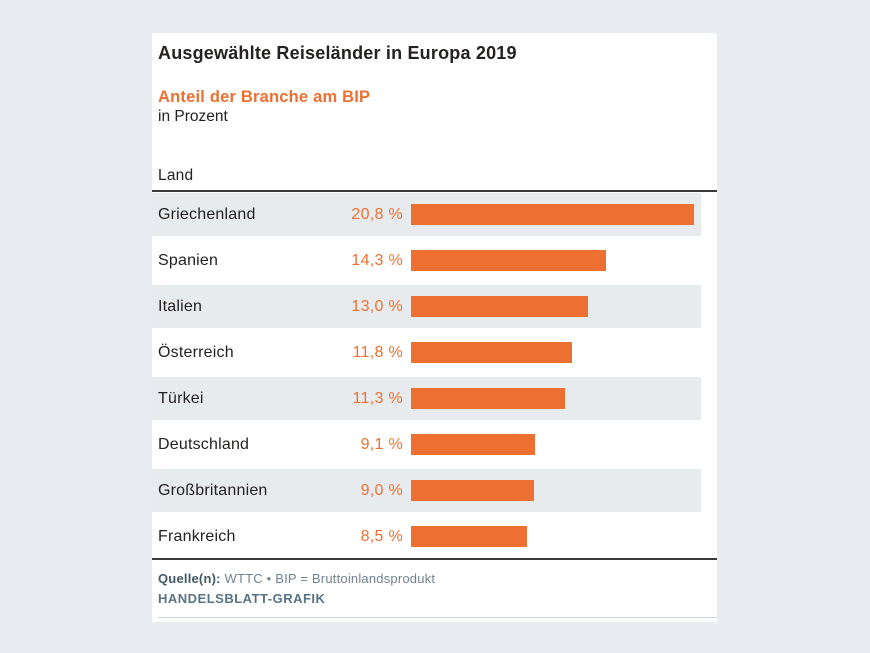 Image resolution: width=870 pixels, height=653 pixels. I want to click on table-row: Italien 13,0 %, so click(426, 306).